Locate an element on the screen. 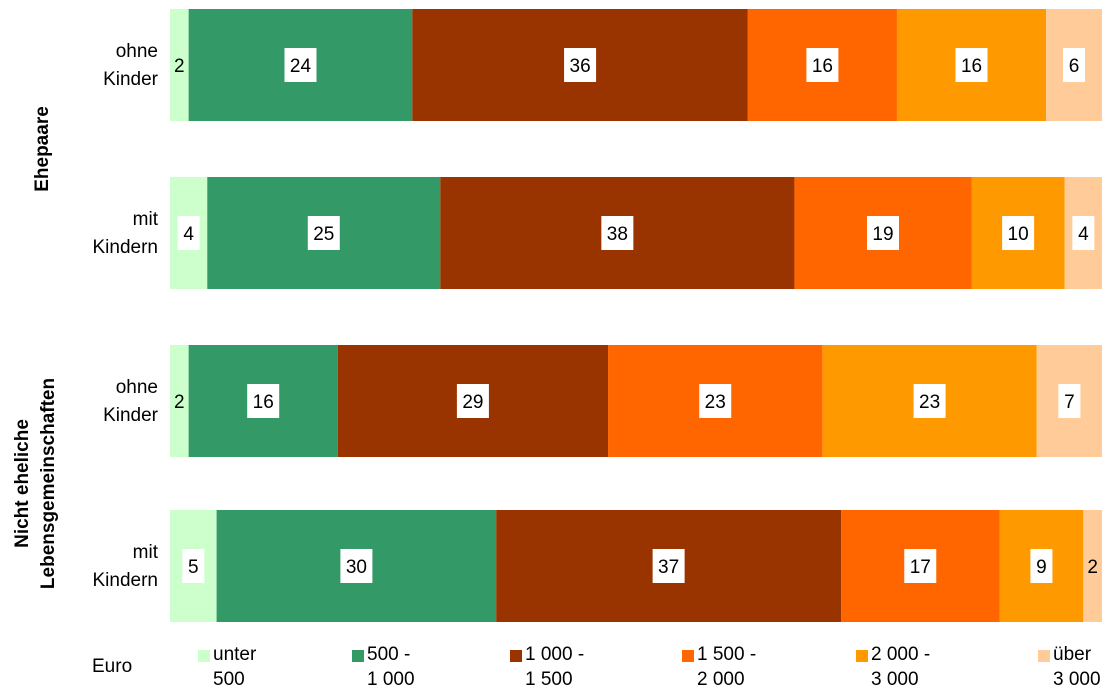 The image size is (1111, 693). data-label: 7 is located at coordinates (1069, 402).